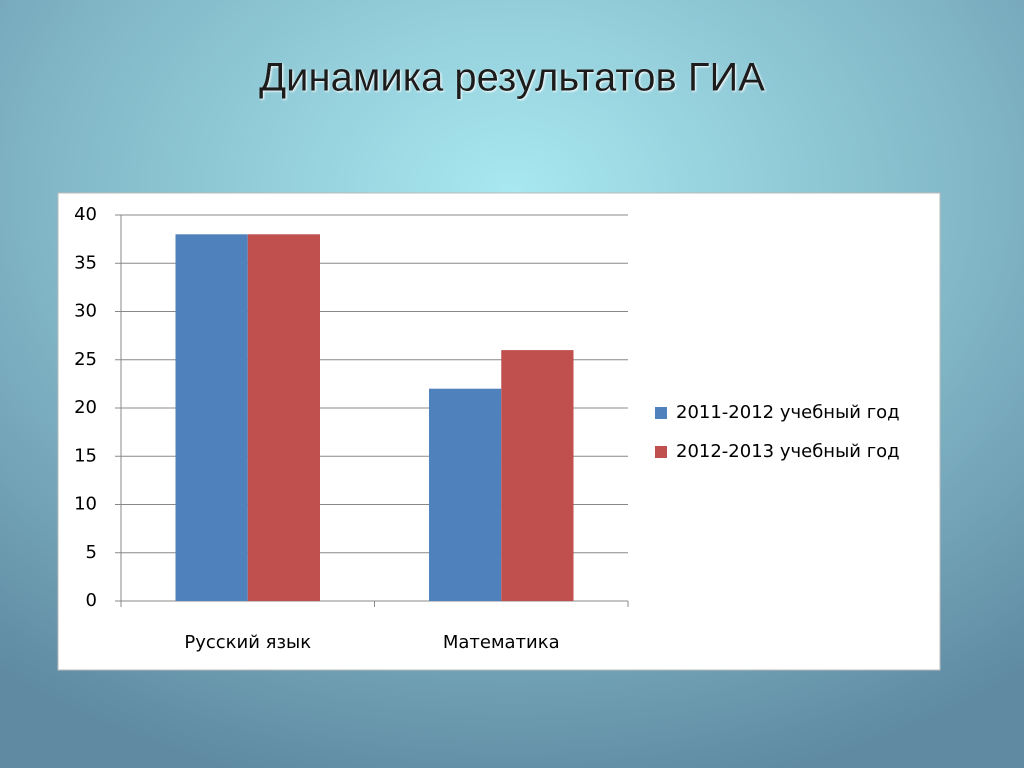 This screenshot has height=768, width=1024. Describe the element at coordinates (85, 504) in the screenshot. I see `y-tick-label: 10` at that location.